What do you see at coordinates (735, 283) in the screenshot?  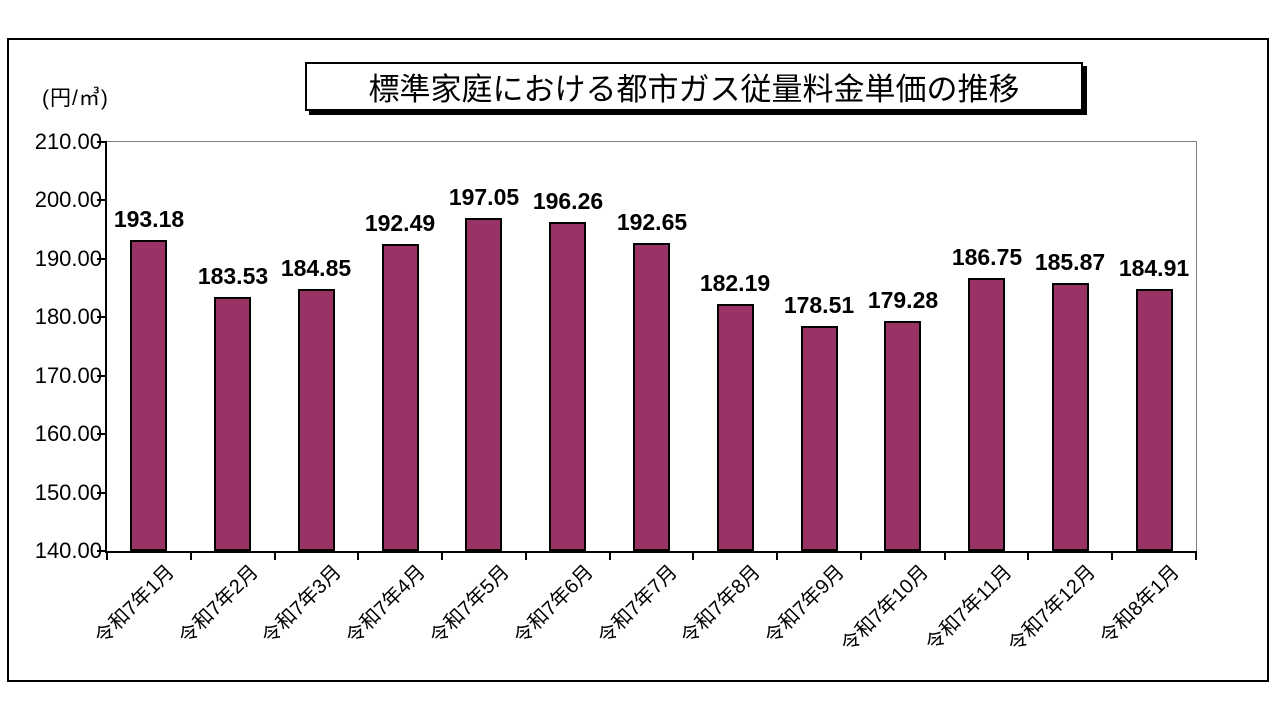 I see `bar-value-label: 182.19` at bounding box center [735, 283].